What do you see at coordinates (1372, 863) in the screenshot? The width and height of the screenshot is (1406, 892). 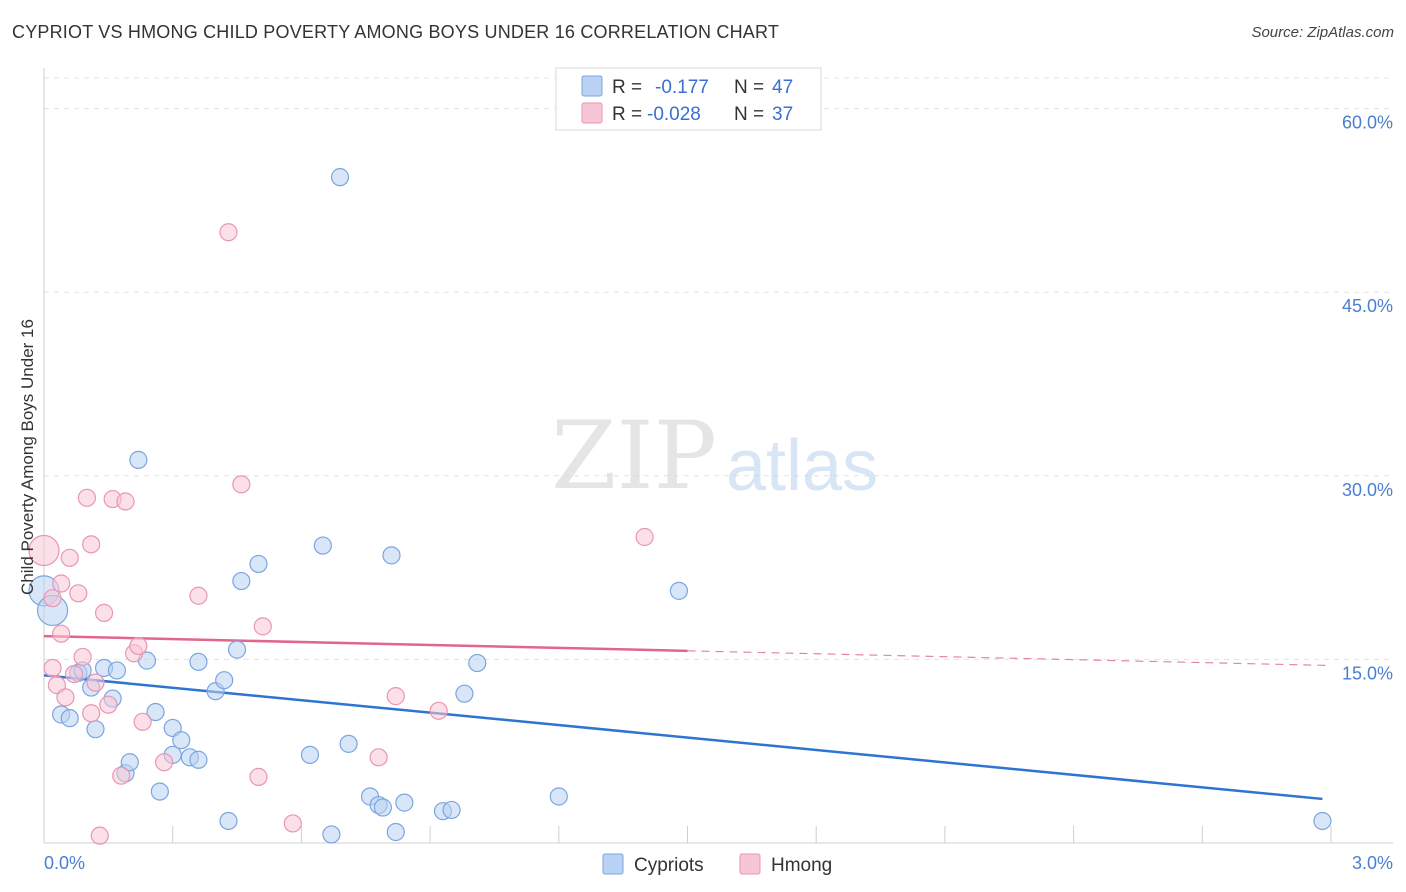 I see `x-tick-label: 3.0%` at bounding box center [1372, 863].